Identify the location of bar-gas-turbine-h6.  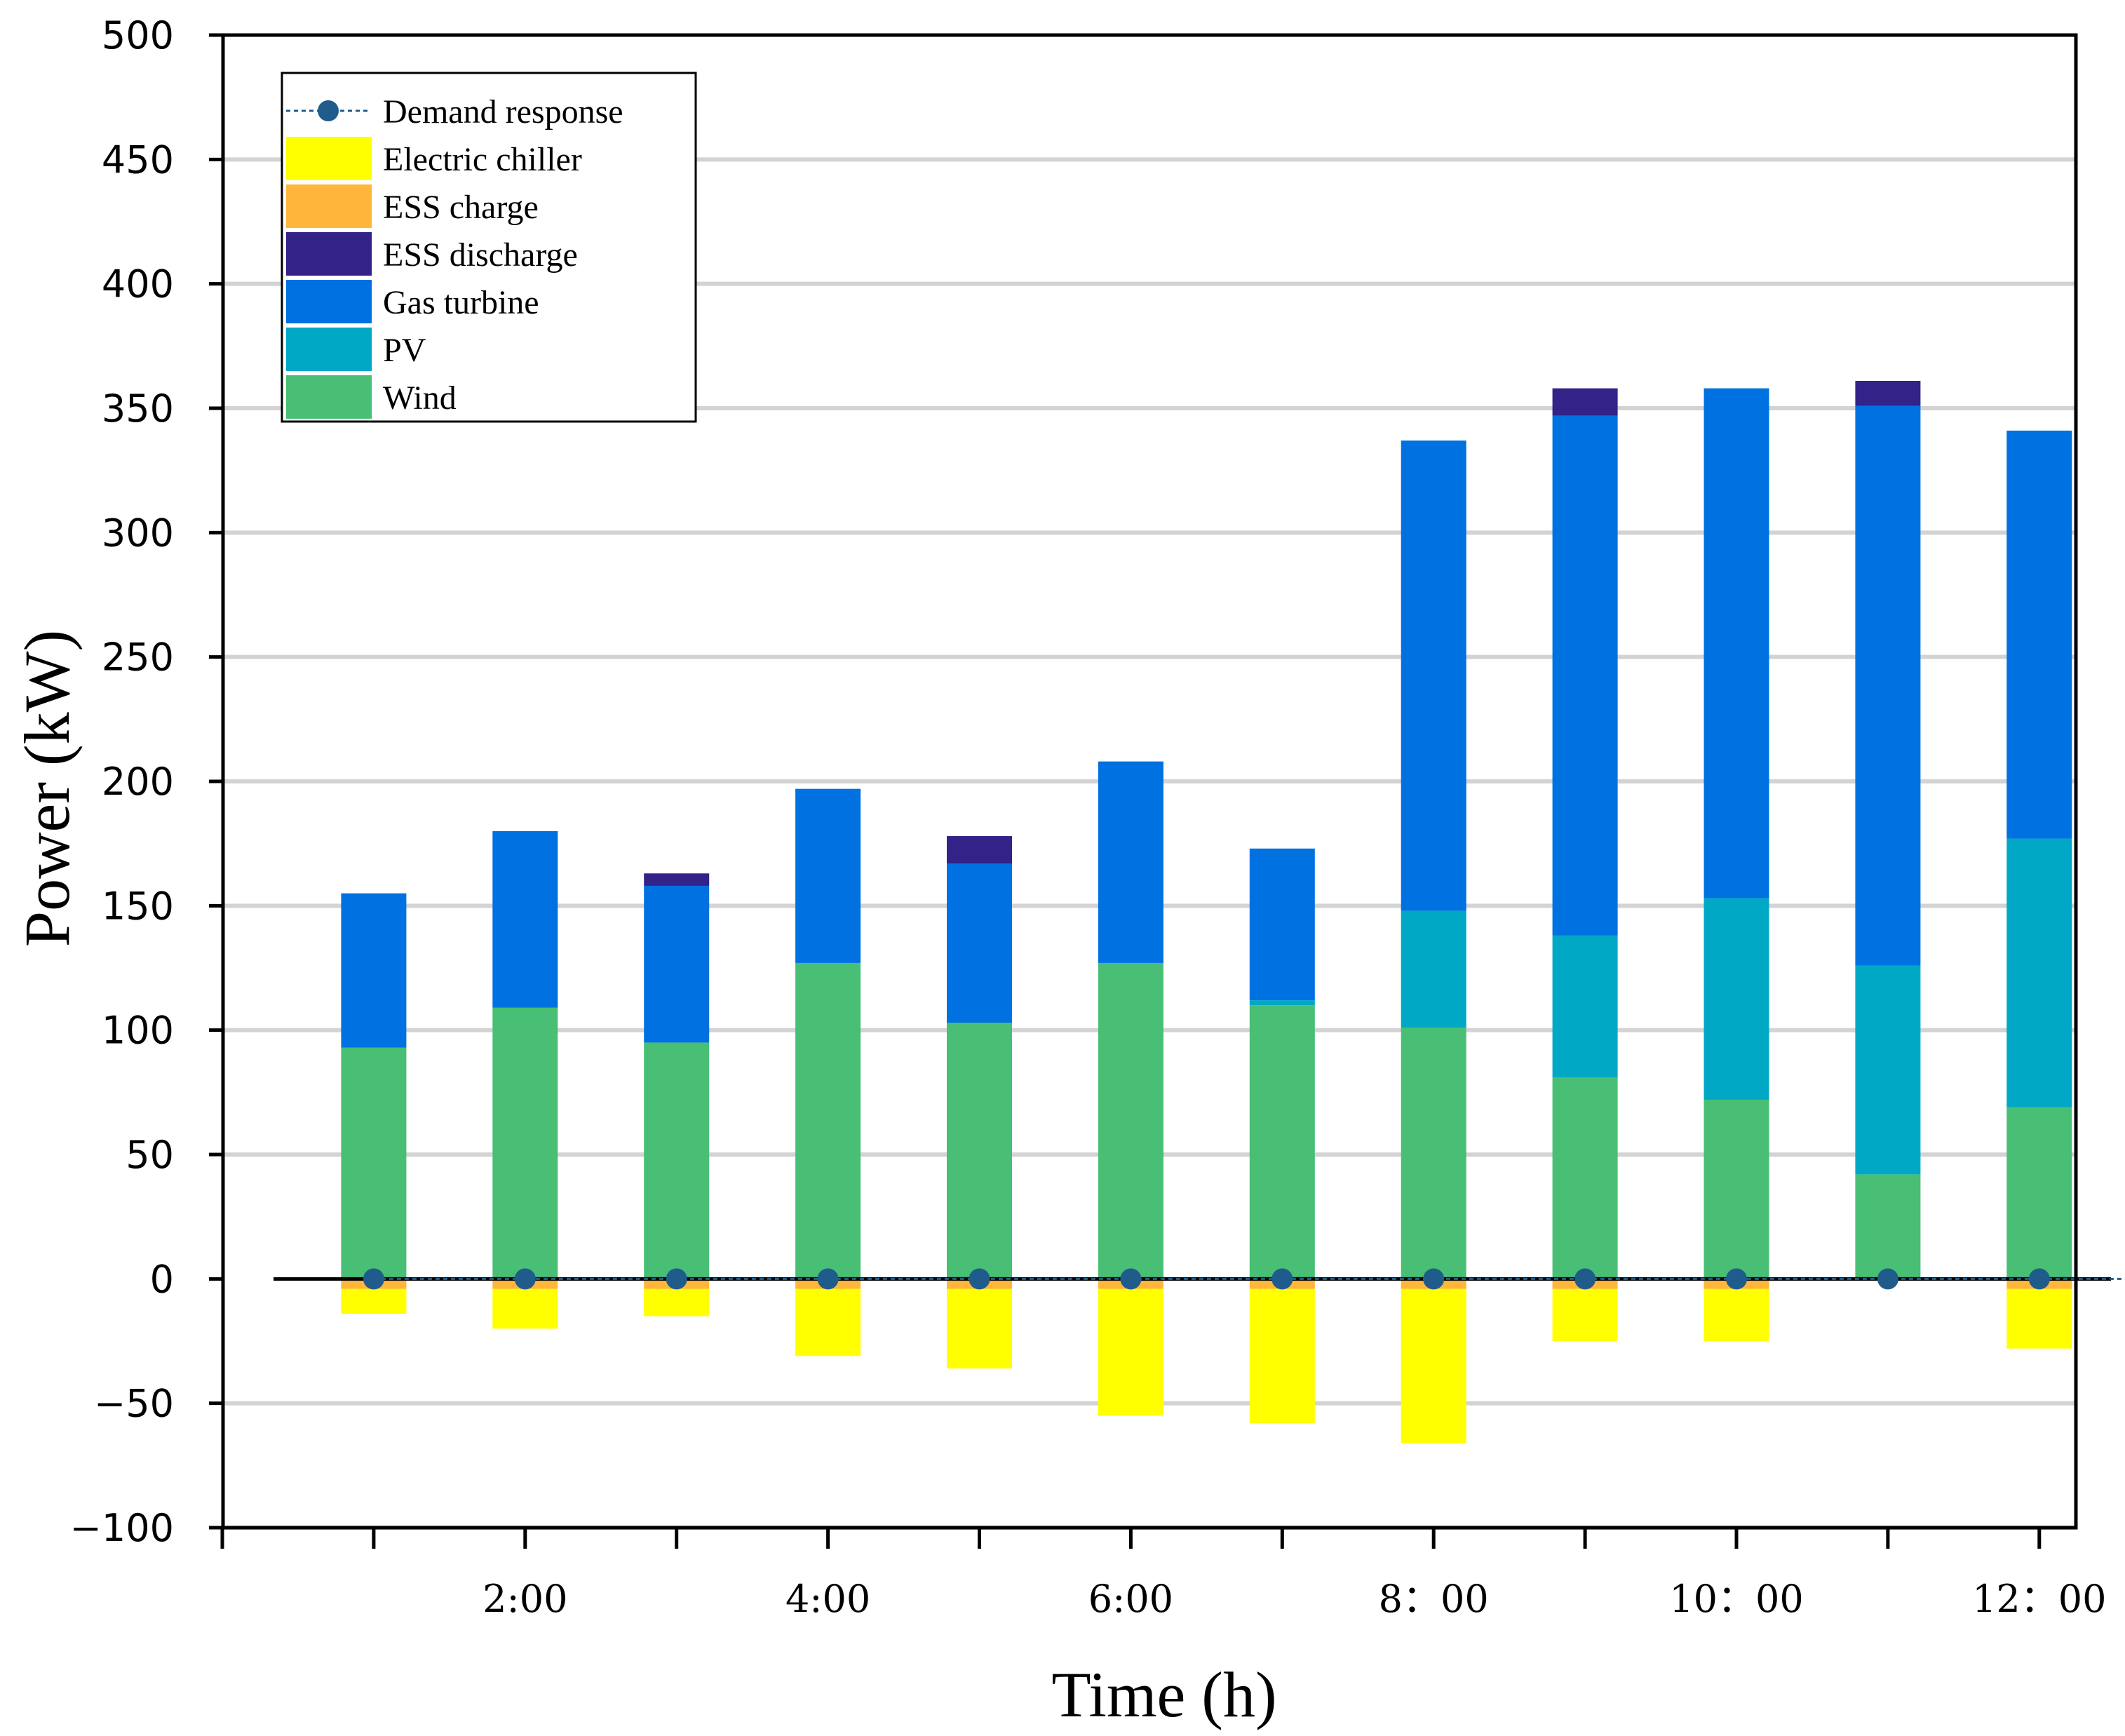
(1130, 862).